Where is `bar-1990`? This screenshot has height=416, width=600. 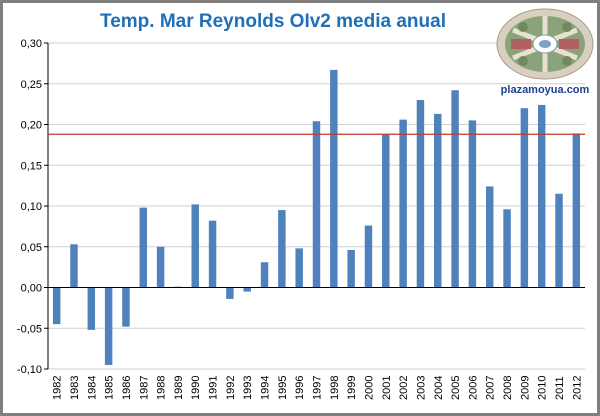
bar-1990 is located at coordinates (195, 246).